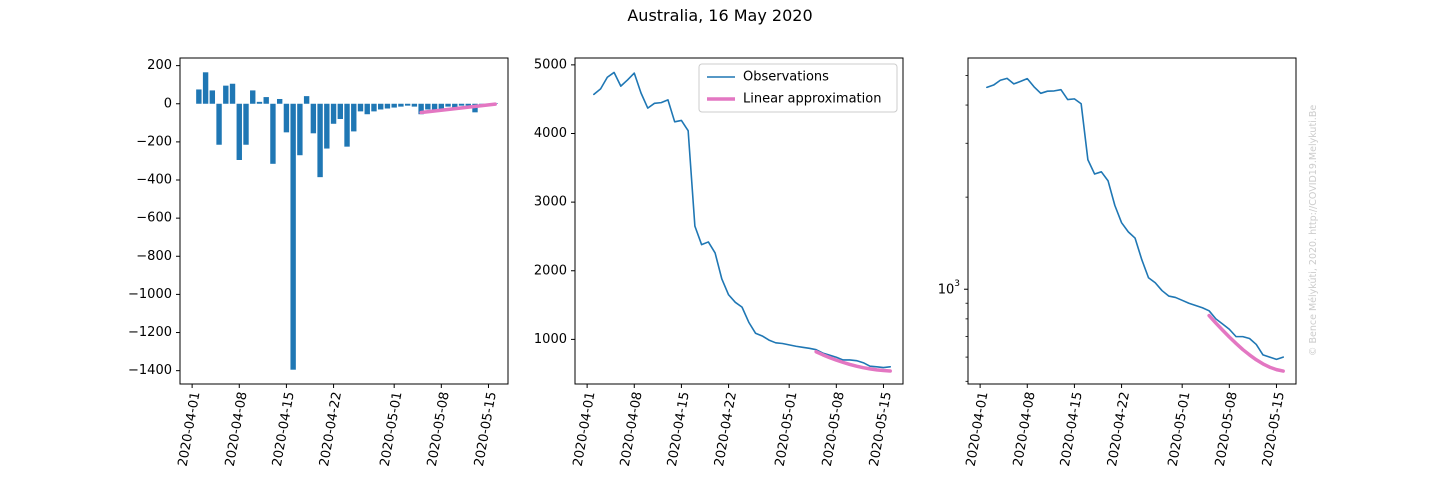 The image size is (1440, 480). I want to click on y-tick-label: −800, so click(154, 256).